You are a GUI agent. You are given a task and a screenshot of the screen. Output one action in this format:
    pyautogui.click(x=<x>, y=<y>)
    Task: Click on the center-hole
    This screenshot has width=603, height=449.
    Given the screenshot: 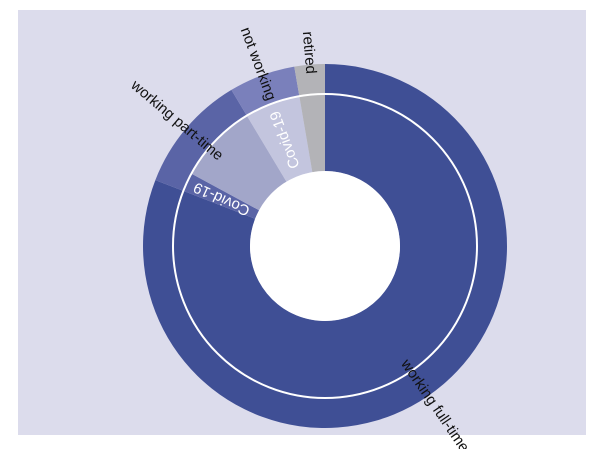 What is the action you would take?
    pyautogui.click(x=325, y=246)
    